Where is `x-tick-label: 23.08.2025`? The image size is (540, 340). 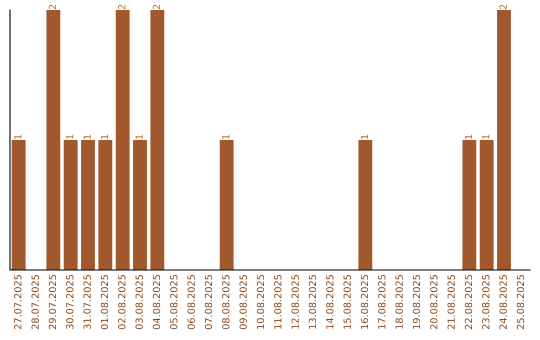 x-tick-label: 23.08.2025 is located at coordinates (486, 302).